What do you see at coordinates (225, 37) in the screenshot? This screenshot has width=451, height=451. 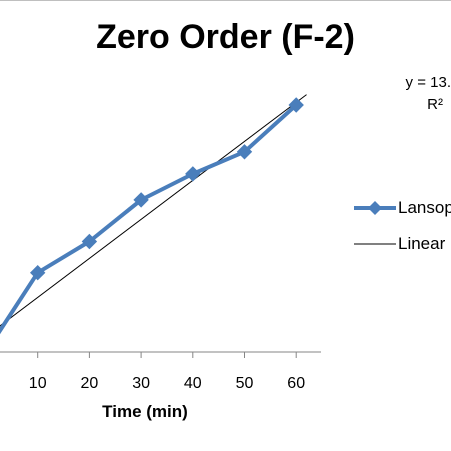 I see `chart-title: Zero Order (F-2)` at bounding box center [225, 37].